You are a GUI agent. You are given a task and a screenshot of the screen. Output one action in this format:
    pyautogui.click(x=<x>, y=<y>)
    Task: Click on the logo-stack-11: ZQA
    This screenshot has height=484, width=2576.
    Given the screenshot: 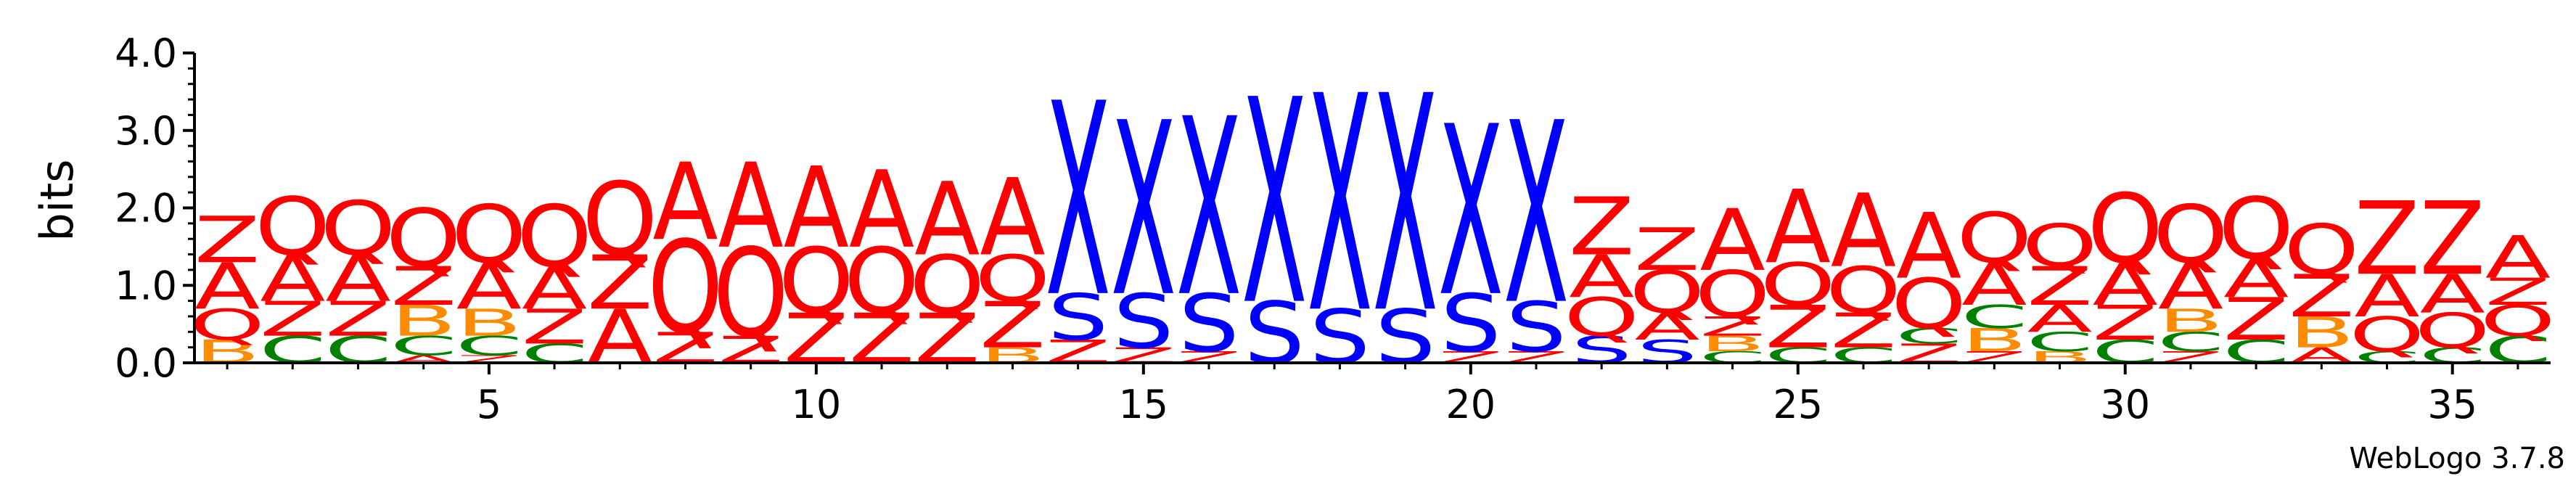 What is the action you would take?
    pyautogui.click(x=881, y=264)
    